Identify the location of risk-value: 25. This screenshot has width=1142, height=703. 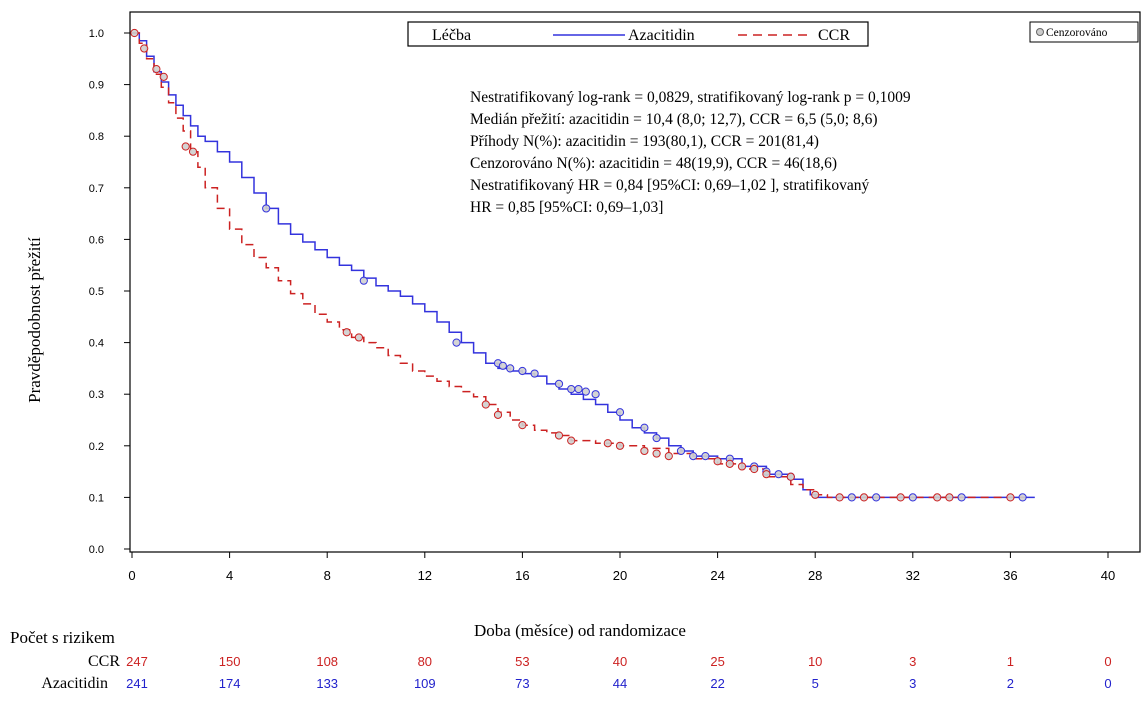
(717, 661).